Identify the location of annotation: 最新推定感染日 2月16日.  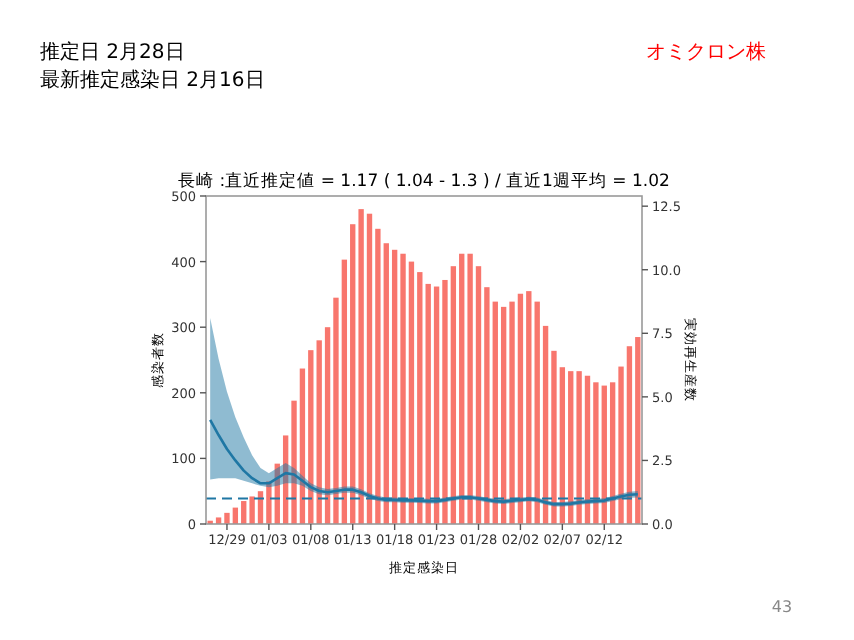
(152, 81).